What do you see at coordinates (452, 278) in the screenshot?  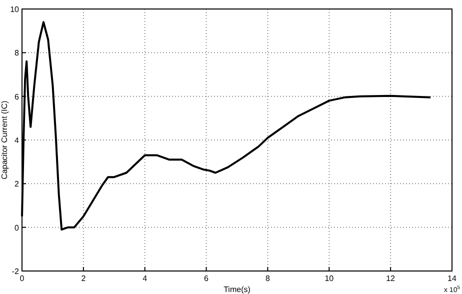 I see `x-tick-label: 14` at bounding box center [452, 278].